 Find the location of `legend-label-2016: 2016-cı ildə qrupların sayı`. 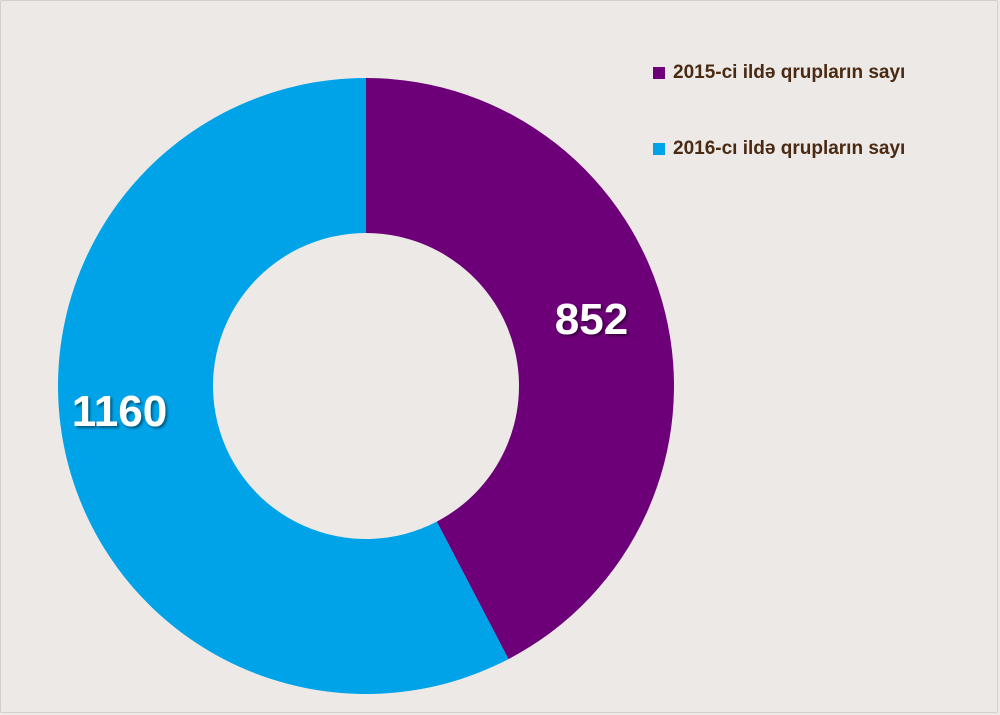

legend-label-2016: 2016-cı ildə qrupların sayı is located at coordinates (789, 148).